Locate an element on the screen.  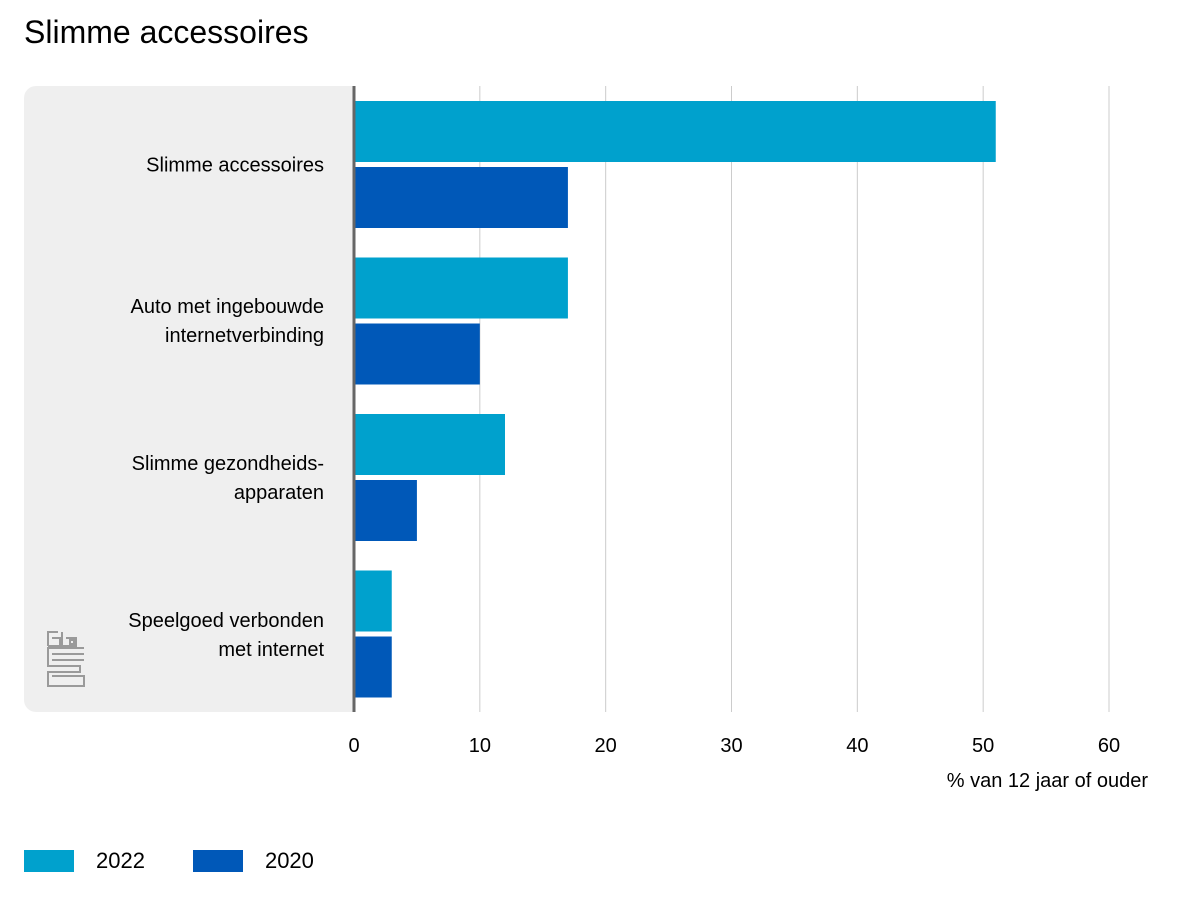
x-tick-label-10: 10 is located at coordinates (480, 746).